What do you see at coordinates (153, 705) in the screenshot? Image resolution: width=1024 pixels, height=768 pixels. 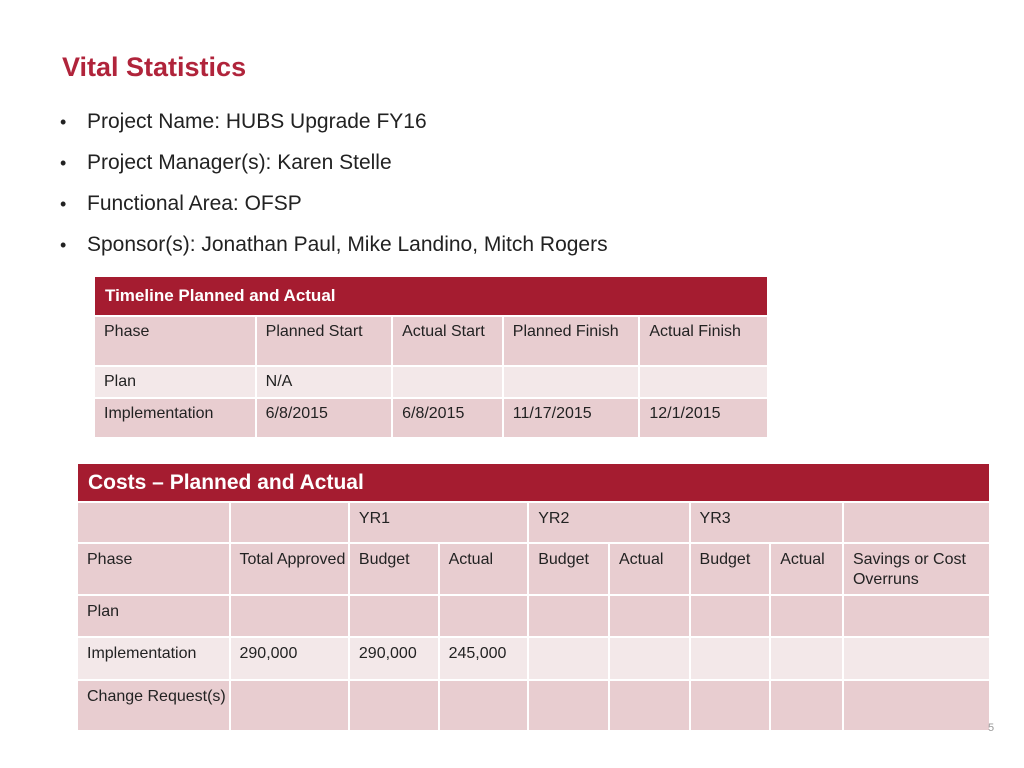 I see `table-cell: Change Request(s)` at bounding box center [153, 705].